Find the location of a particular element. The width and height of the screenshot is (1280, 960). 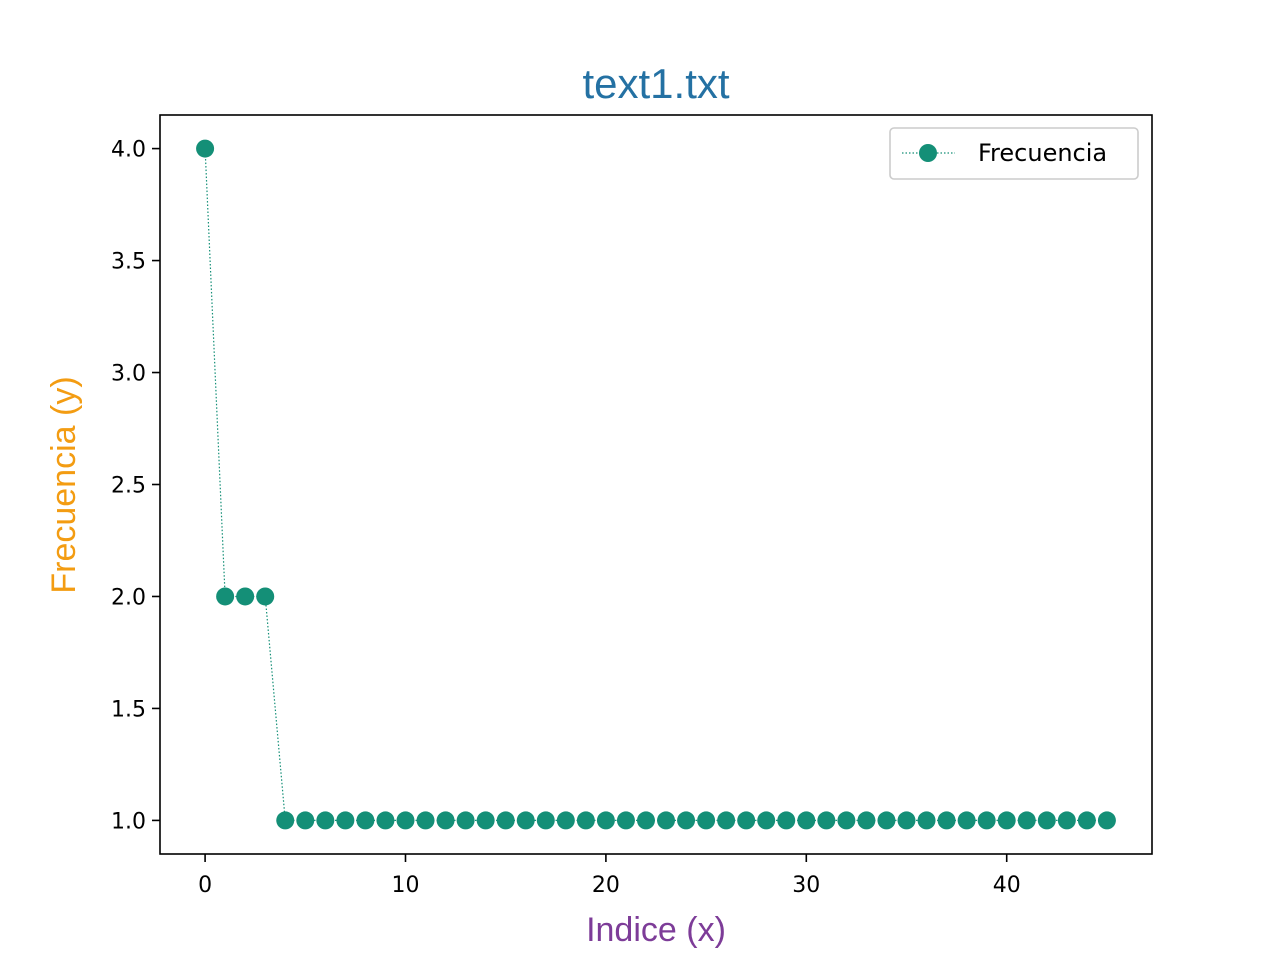

x-axis: 0 10 20 30 40 is located at coordinates (609, 876).